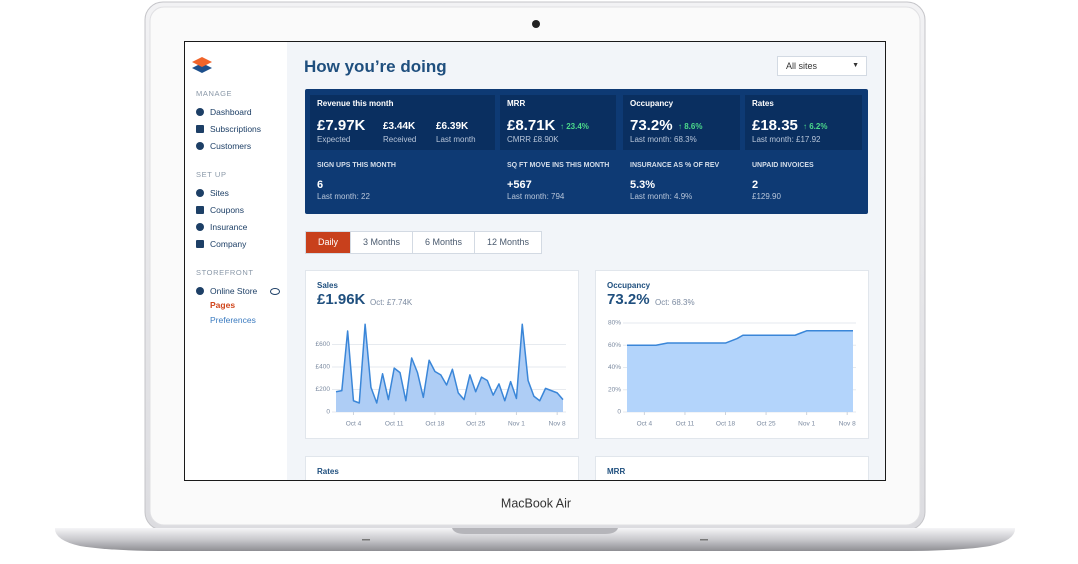 This screenshot has height=564, width=1078. What do you see at coordinates (328, 242) in the screenshot?
I see `tab: Daily` at bounding box center [328, 242].